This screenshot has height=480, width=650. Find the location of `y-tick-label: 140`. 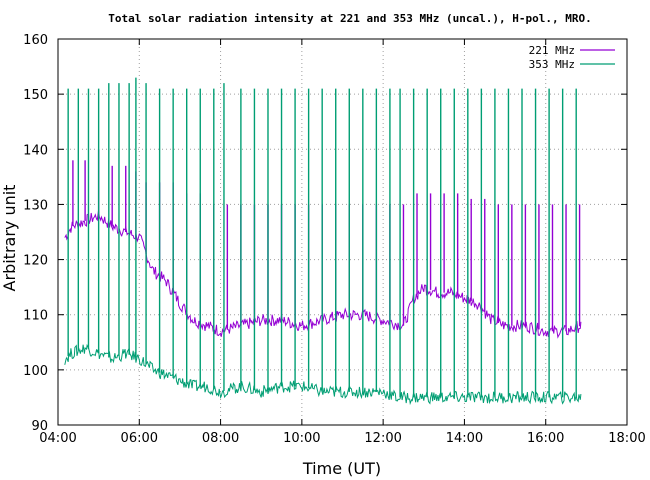

y-tick-label: 140 is located at coordinates (35, 150).